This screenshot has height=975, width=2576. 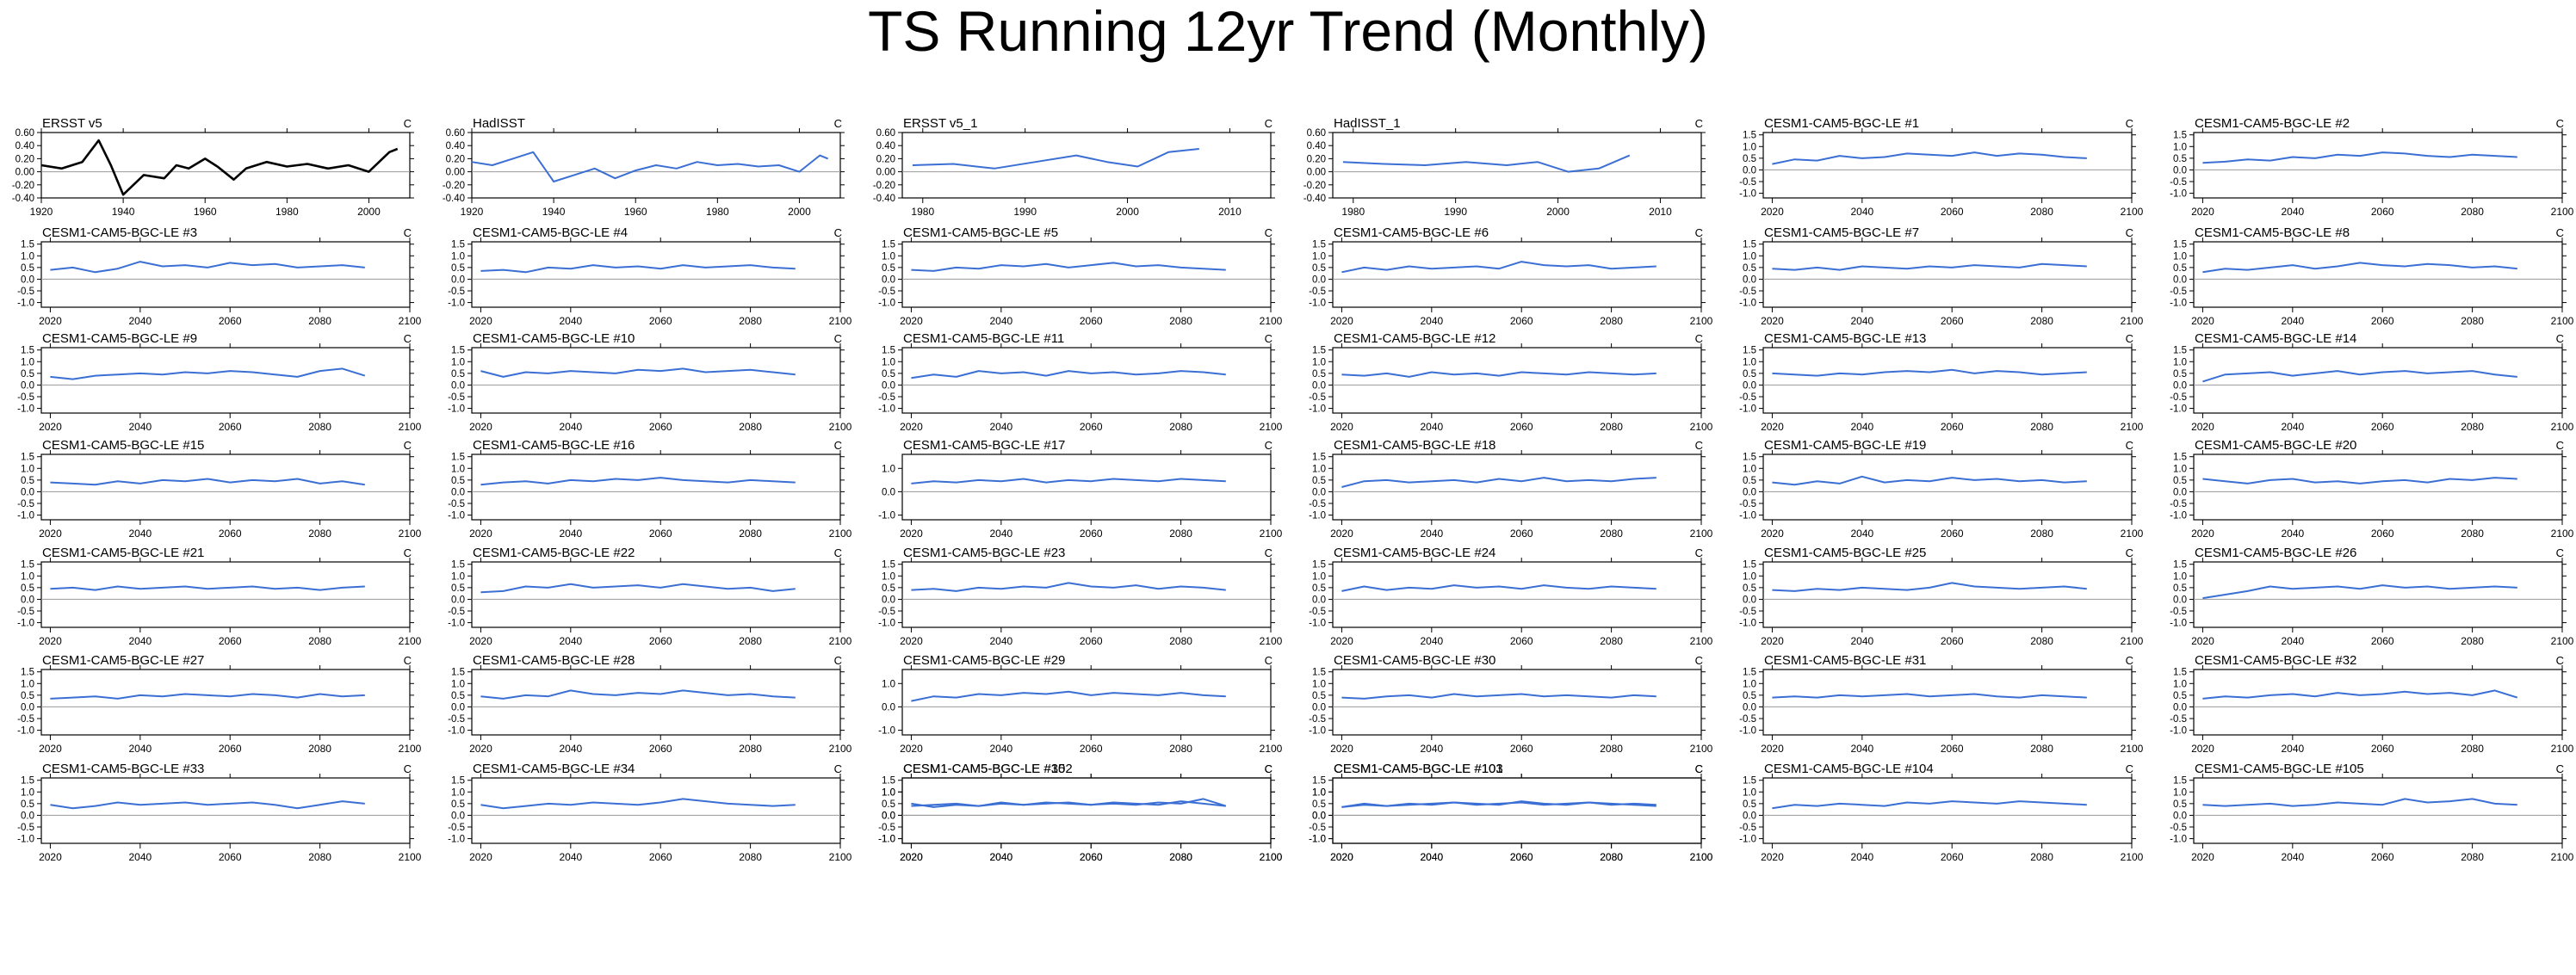 I want to click on panel-title: CESM1-CAM5-BGC-LE #9, so click(x=120, y=338).